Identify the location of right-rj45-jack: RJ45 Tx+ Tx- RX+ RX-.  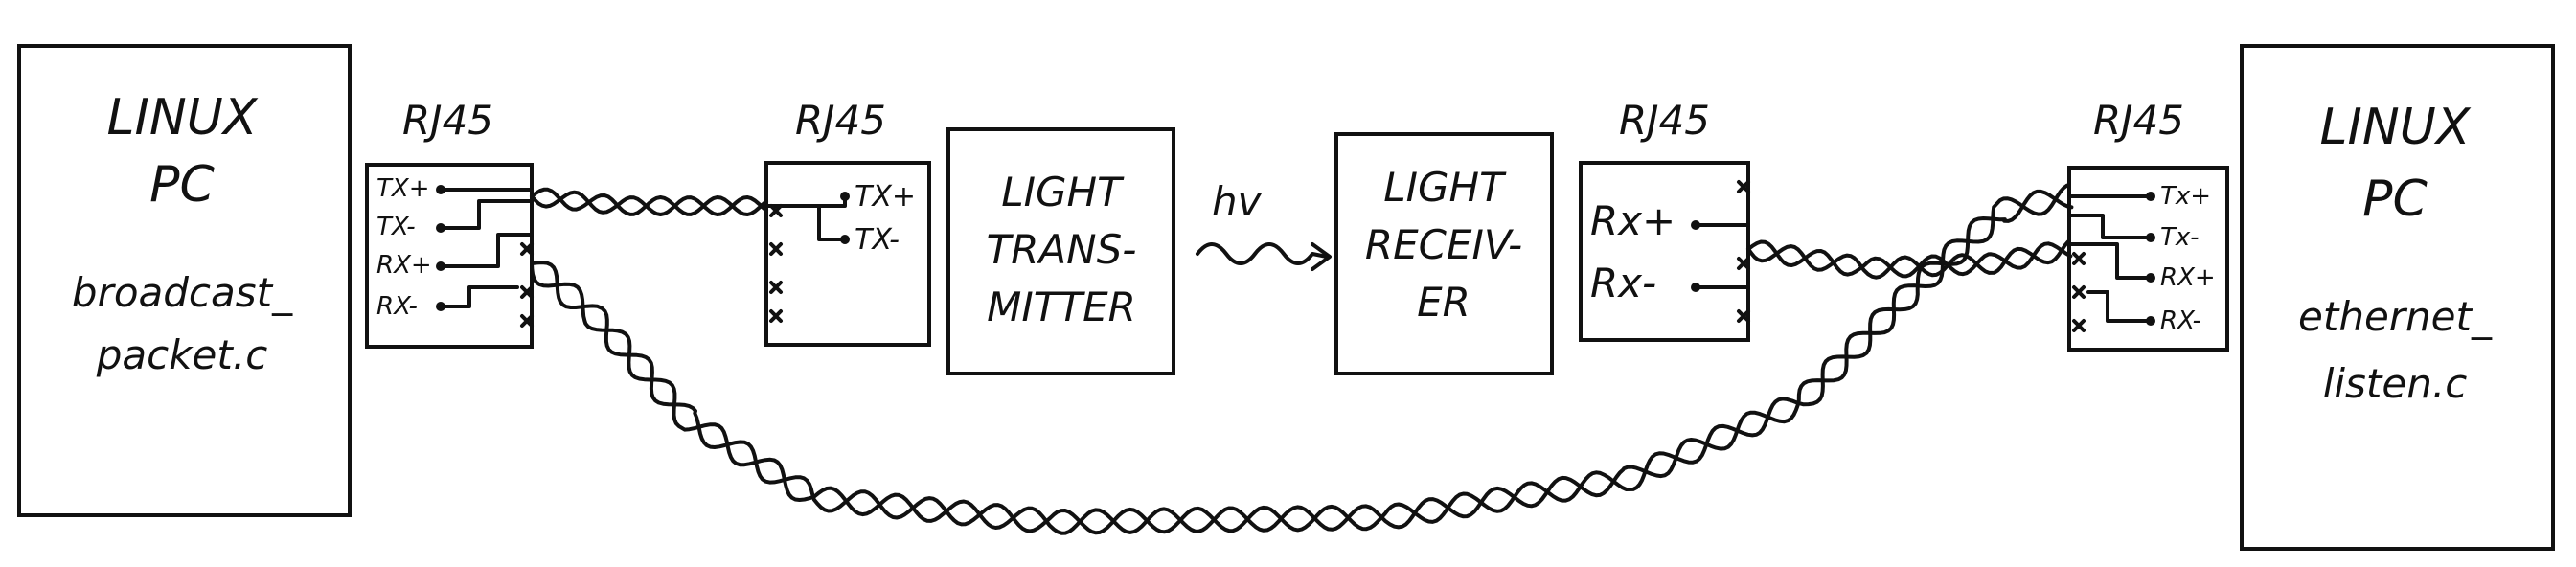
(2148, 224).